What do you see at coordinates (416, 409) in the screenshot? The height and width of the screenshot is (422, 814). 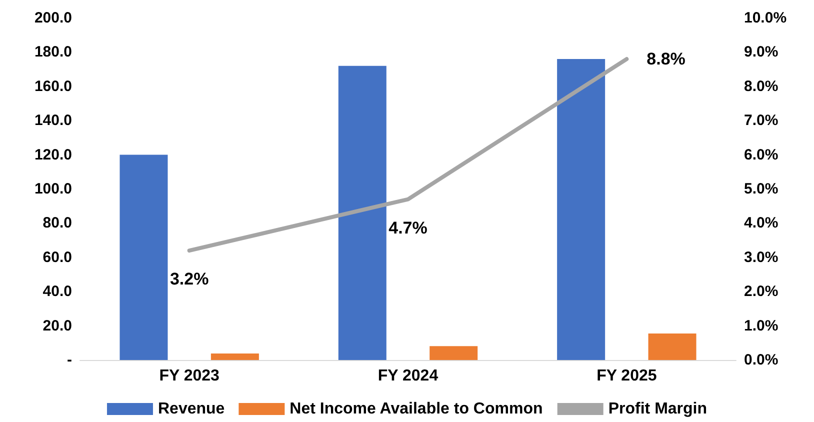 I see `legend-label: Net Income Available to Common` at bounding box center [416, 409].